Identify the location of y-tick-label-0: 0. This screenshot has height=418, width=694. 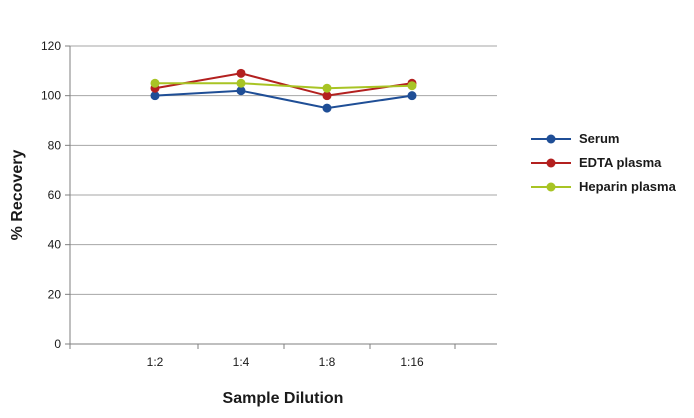
(57, 344).